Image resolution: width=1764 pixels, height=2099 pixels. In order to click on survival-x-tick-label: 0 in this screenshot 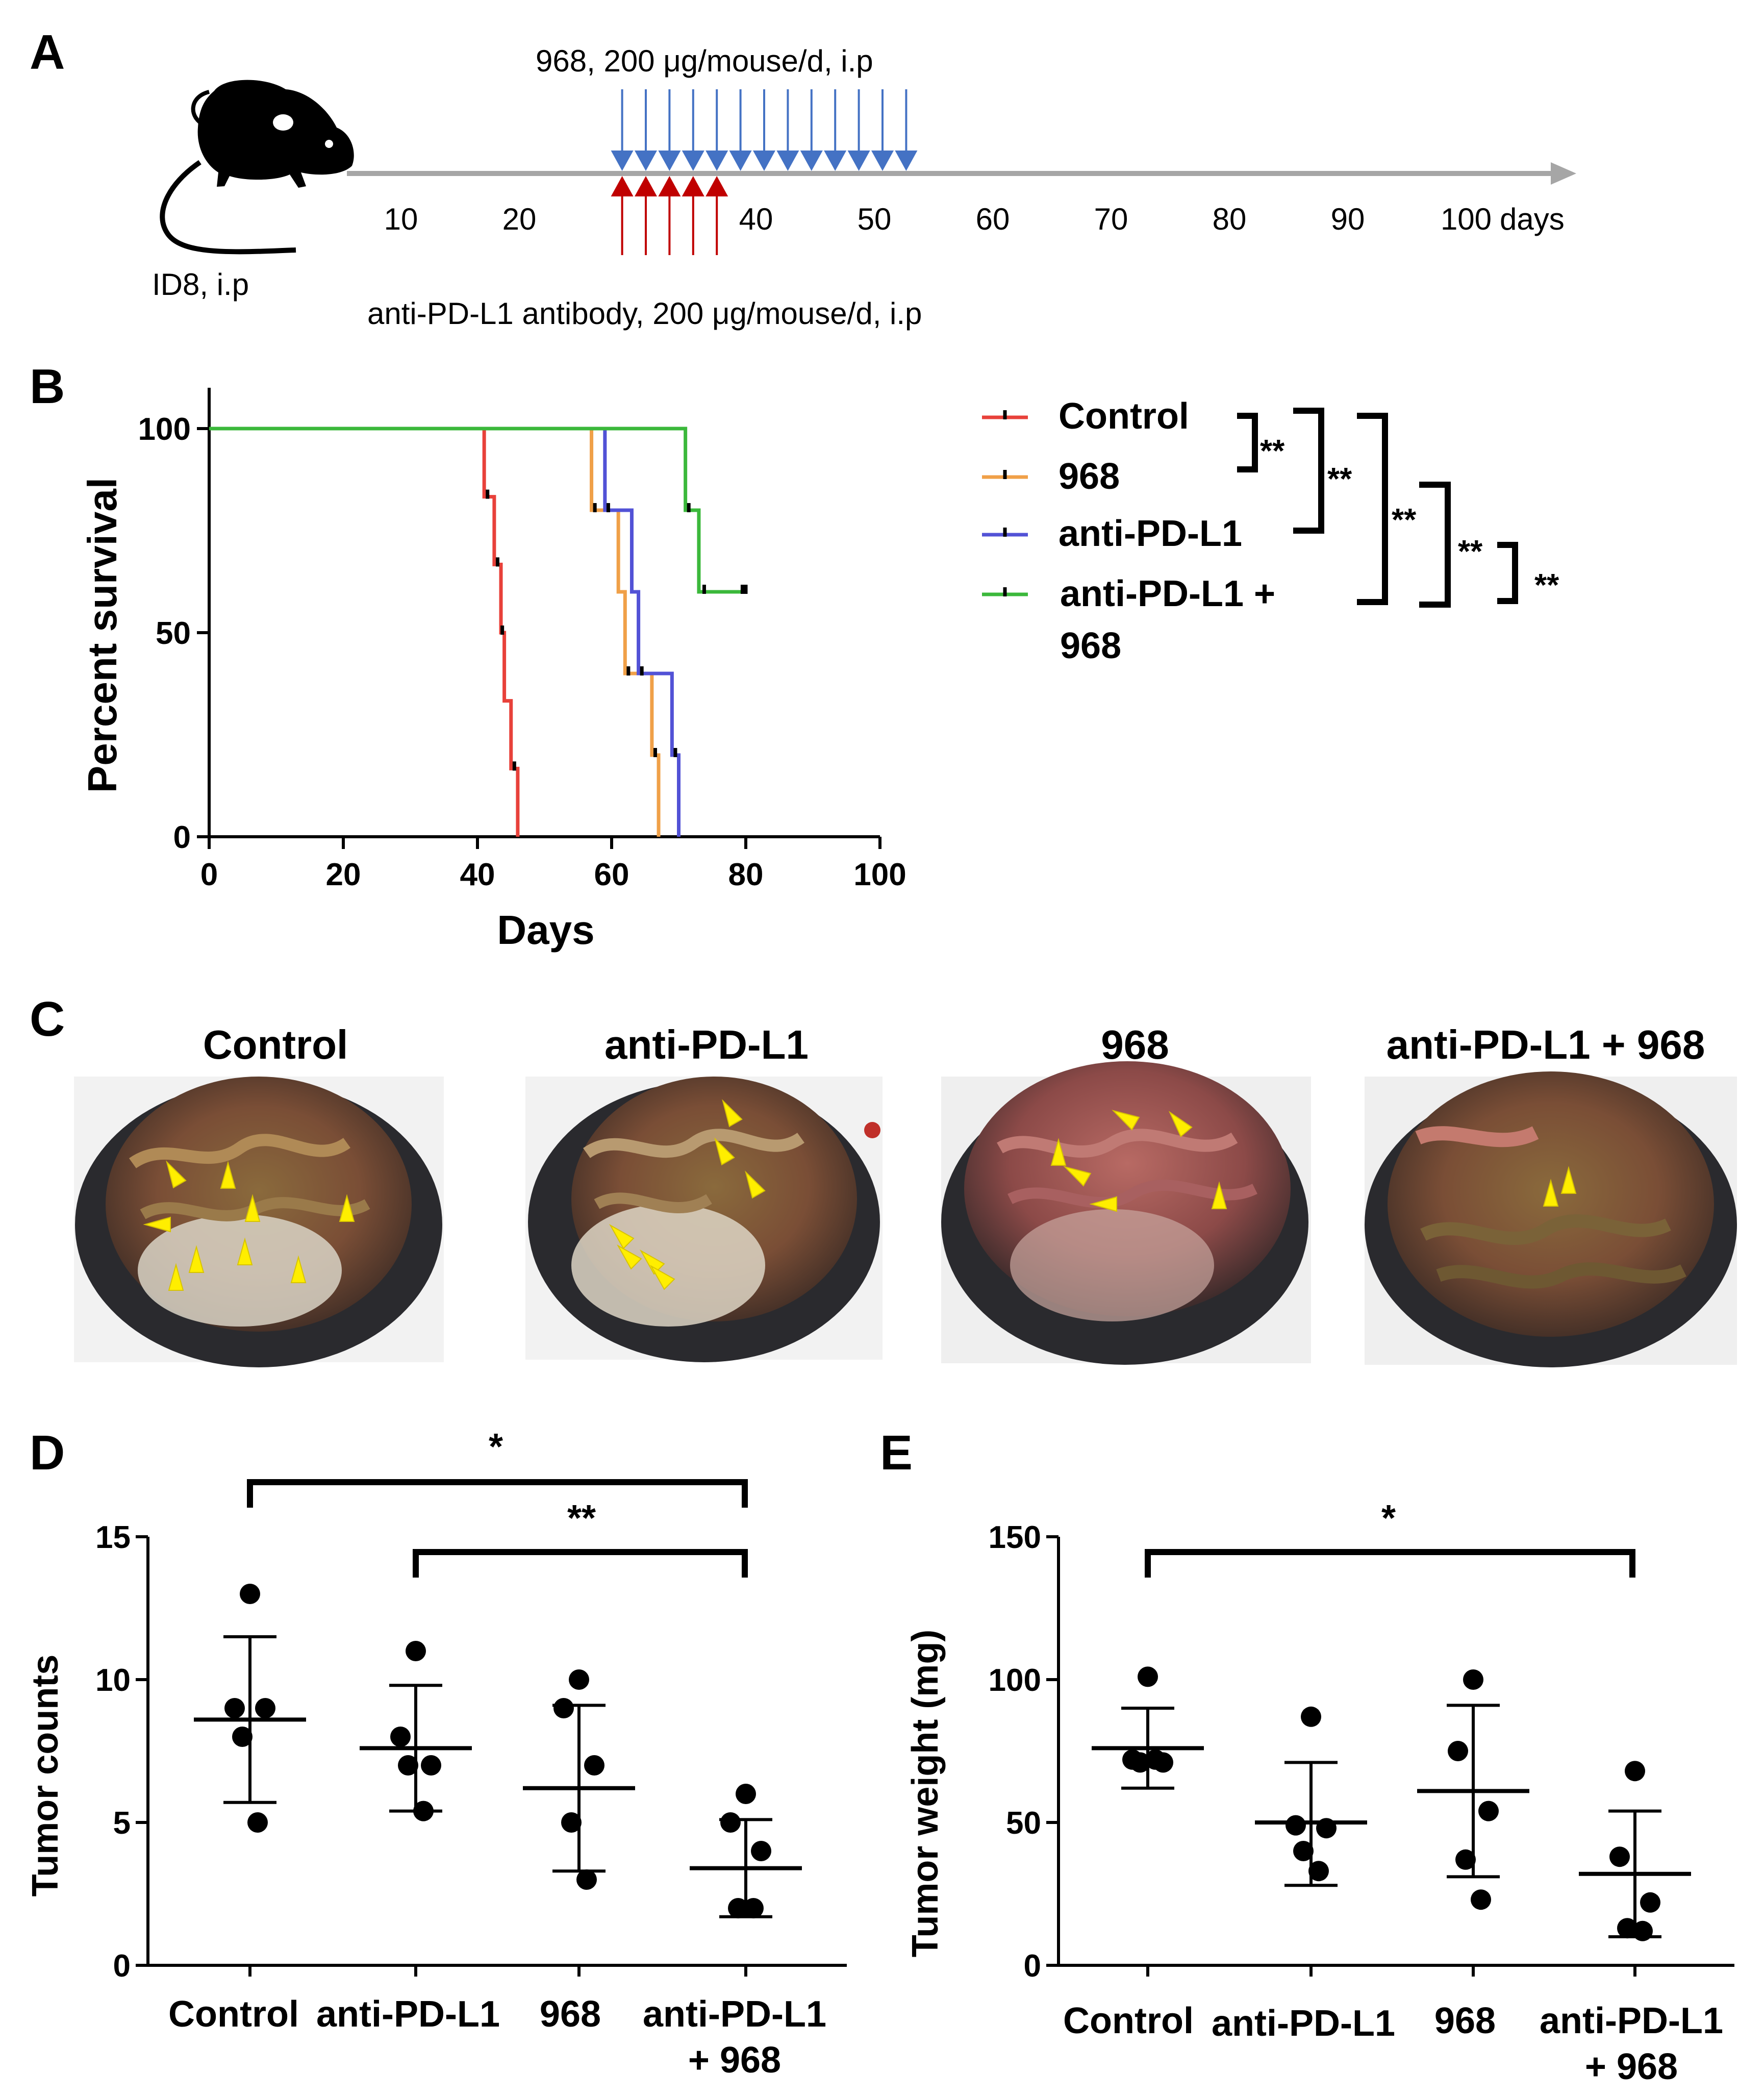, I will do `click(209, 875)`.